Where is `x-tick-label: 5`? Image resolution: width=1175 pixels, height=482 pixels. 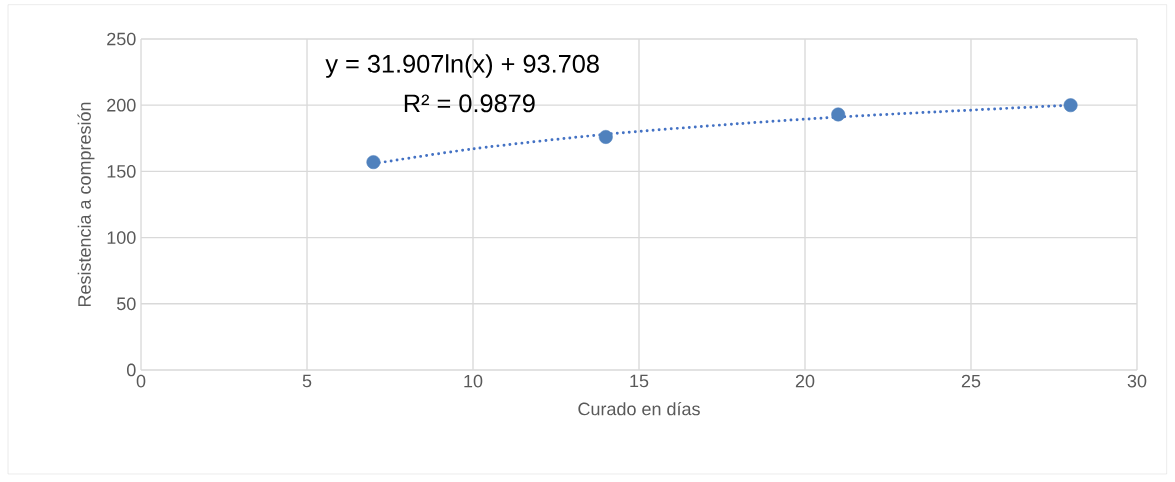
x-tick-label: 5 is located at coordinates (307, 381).